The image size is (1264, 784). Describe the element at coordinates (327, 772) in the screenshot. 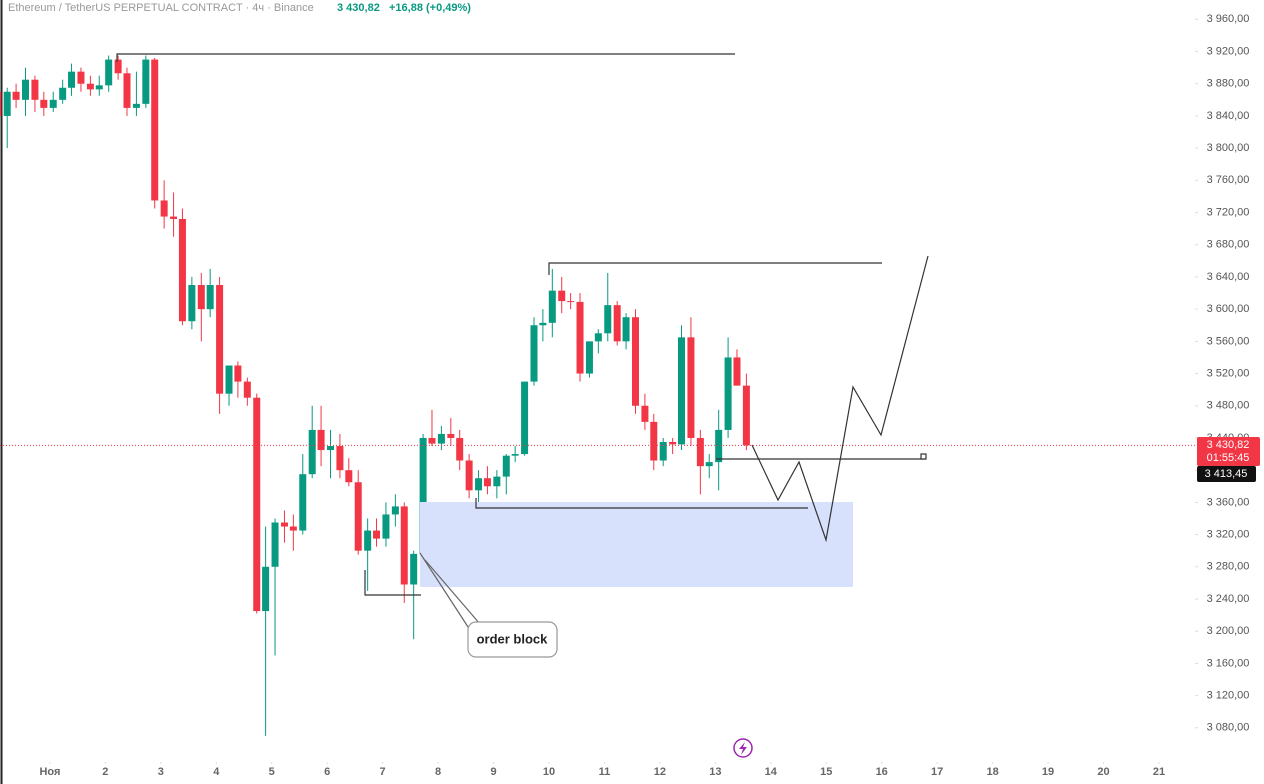

I see `x-tick-label: 6` at that location.